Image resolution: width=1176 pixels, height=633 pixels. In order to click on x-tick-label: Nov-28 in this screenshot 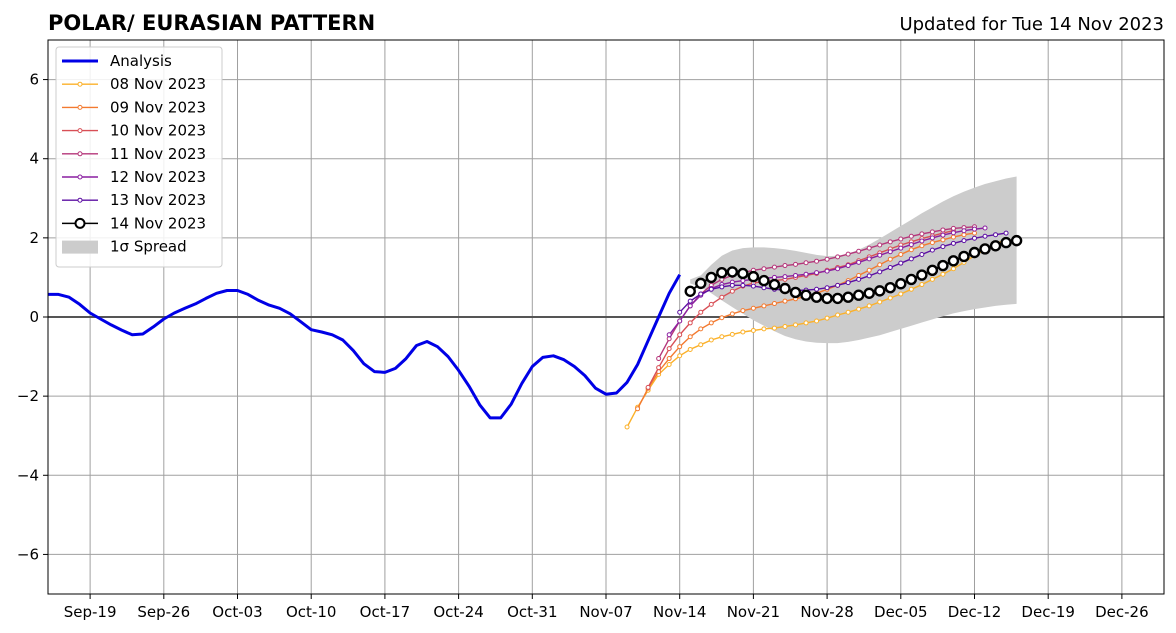, I will do `click(826, 612)`.